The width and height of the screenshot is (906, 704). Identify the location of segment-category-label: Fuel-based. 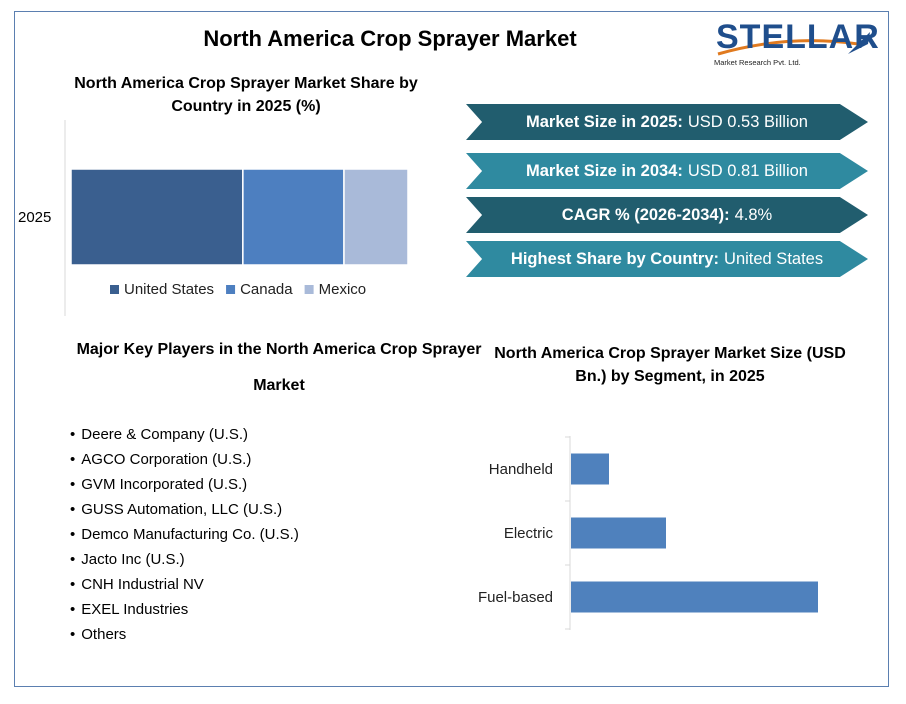
(515, 597).